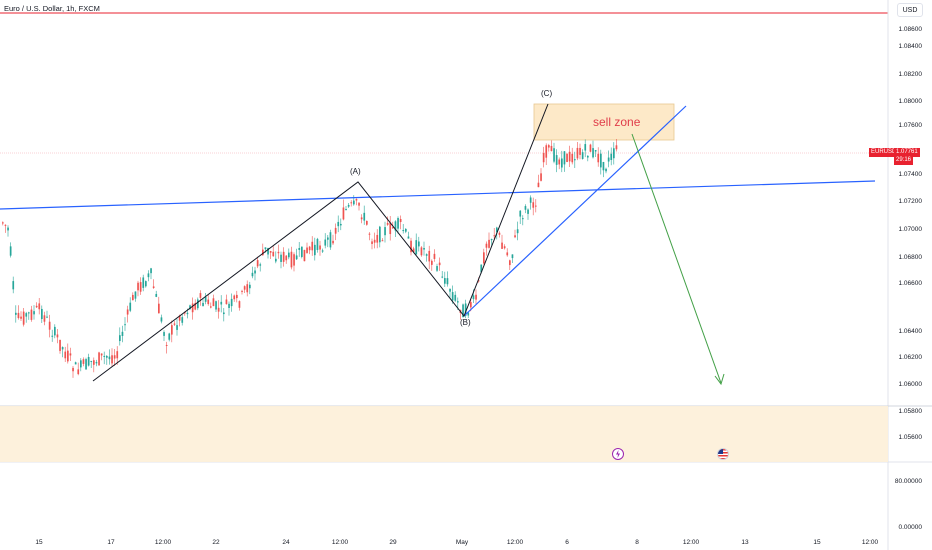 The image size is (932, 550). Describe the element at coordinates (910, 10) in the screenshot. I see `currency-button: USD` at that location.